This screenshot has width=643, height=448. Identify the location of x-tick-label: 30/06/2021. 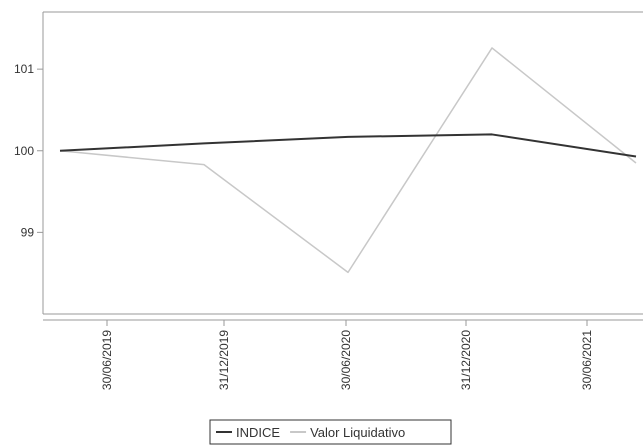
(587, 360).